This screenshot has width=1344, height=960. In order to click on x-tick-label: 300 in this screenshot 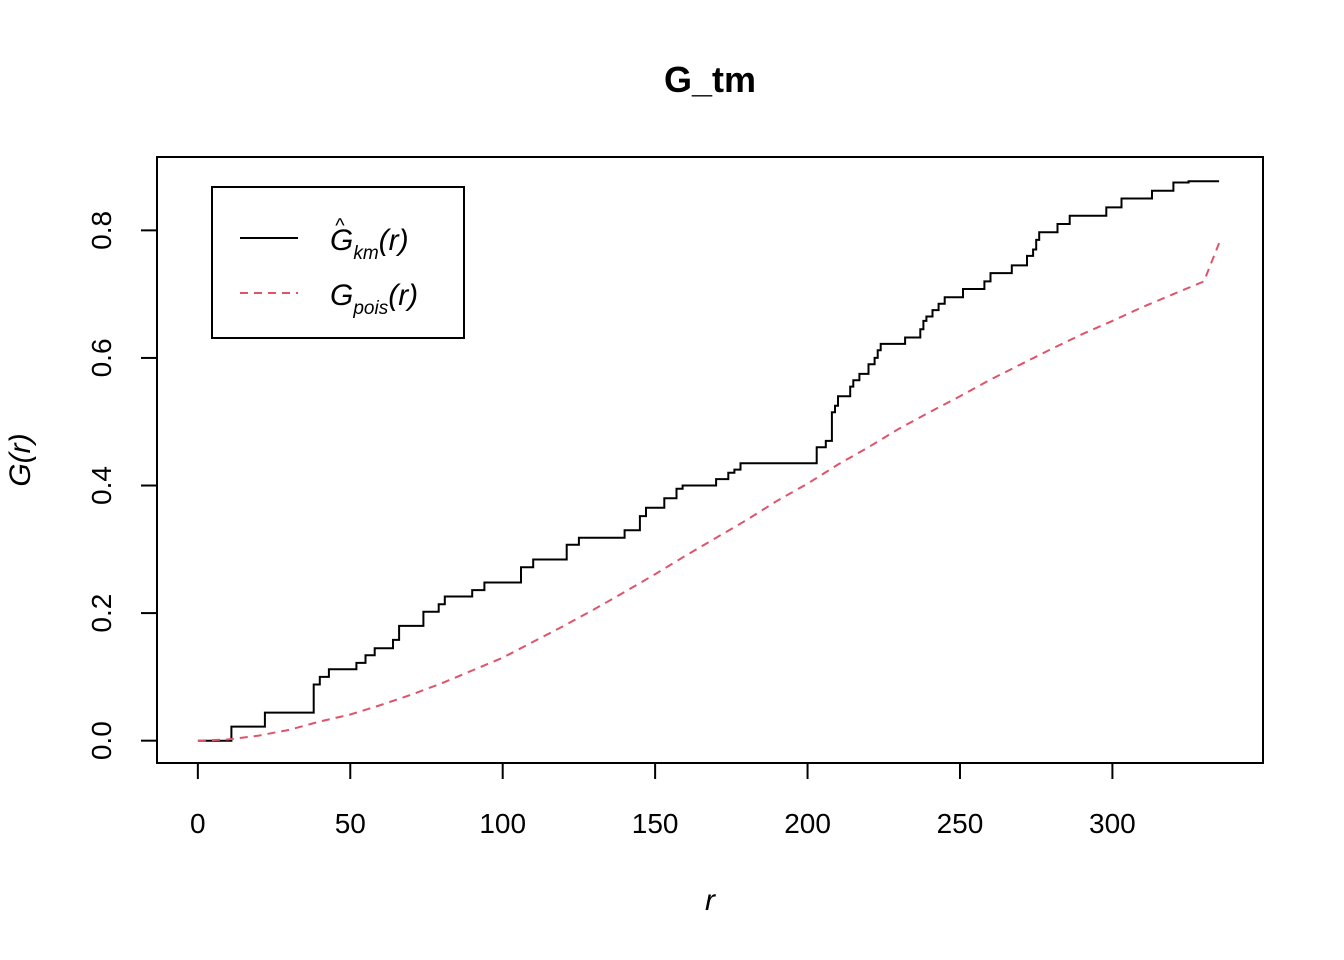, I will do `click(1112, 823)`.